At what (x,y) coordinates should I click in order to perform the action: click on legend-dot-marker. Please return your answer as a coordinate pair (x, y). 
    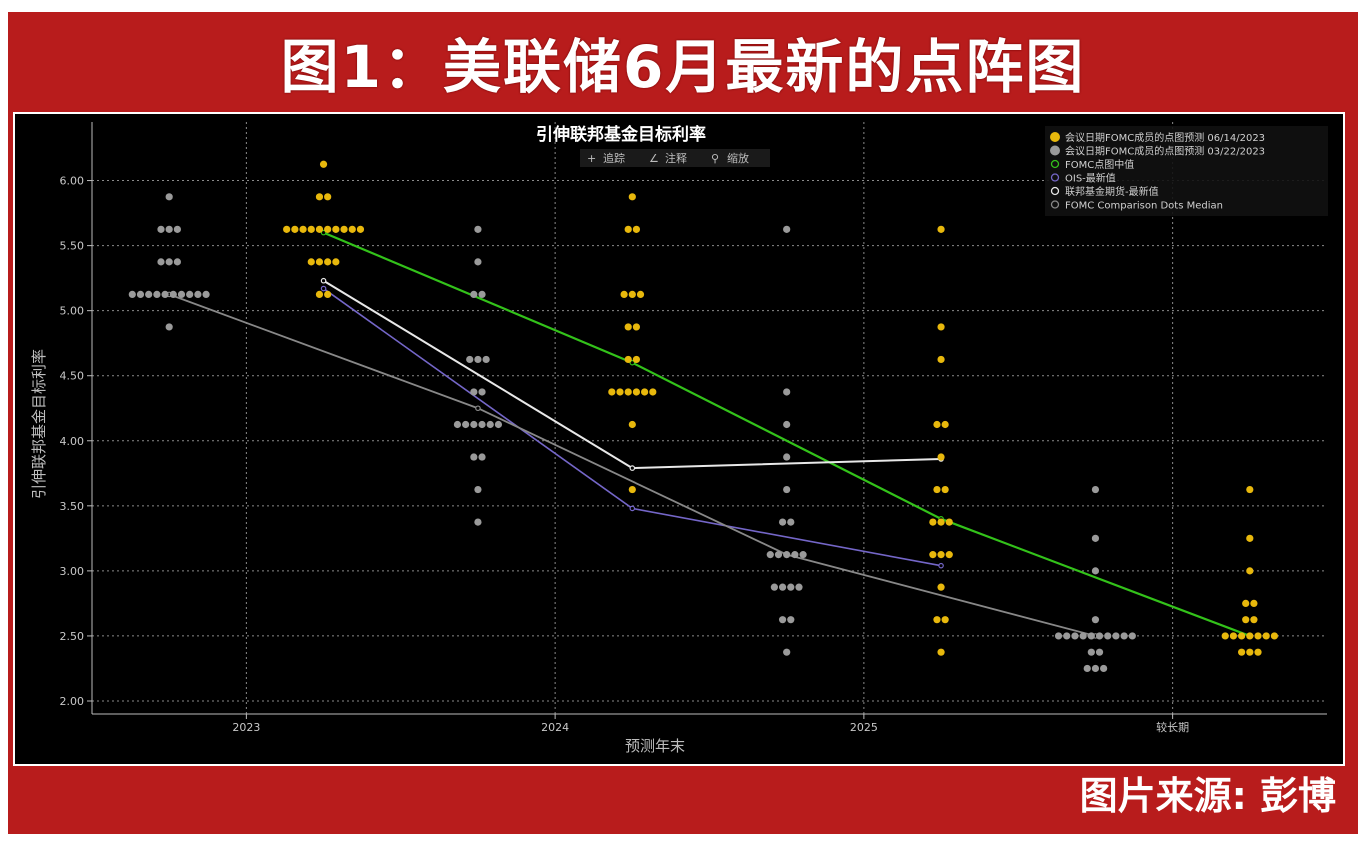
    Looking at the image, I should click on (1055, 150).